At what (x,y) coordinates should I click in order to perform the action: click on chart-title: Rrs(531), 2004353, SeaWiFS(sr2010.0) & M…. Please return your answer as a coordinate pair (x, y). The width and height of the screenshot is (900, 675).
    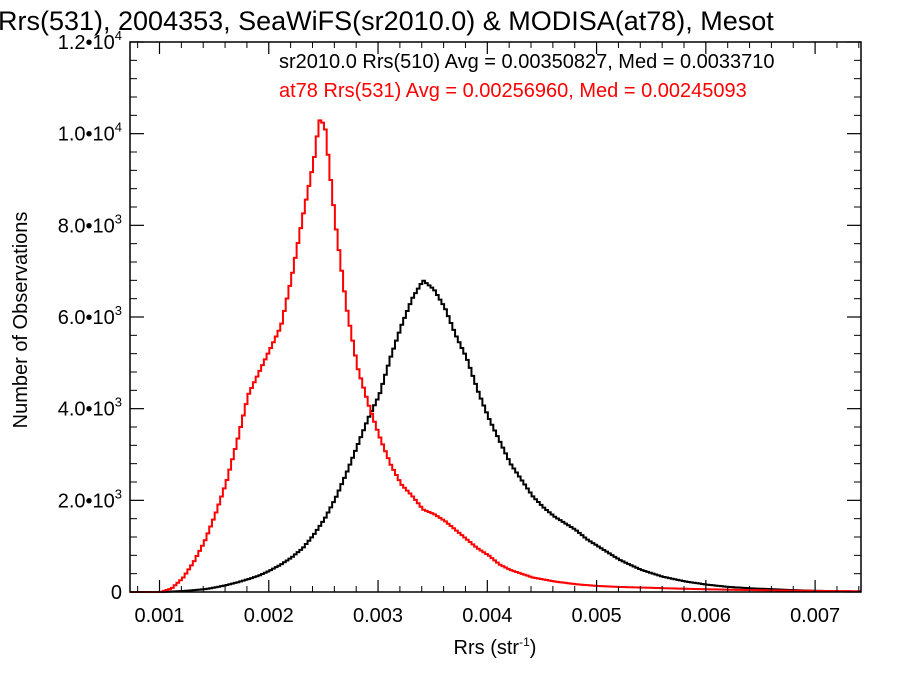
    Looking at the image, I should click on (387, 21).